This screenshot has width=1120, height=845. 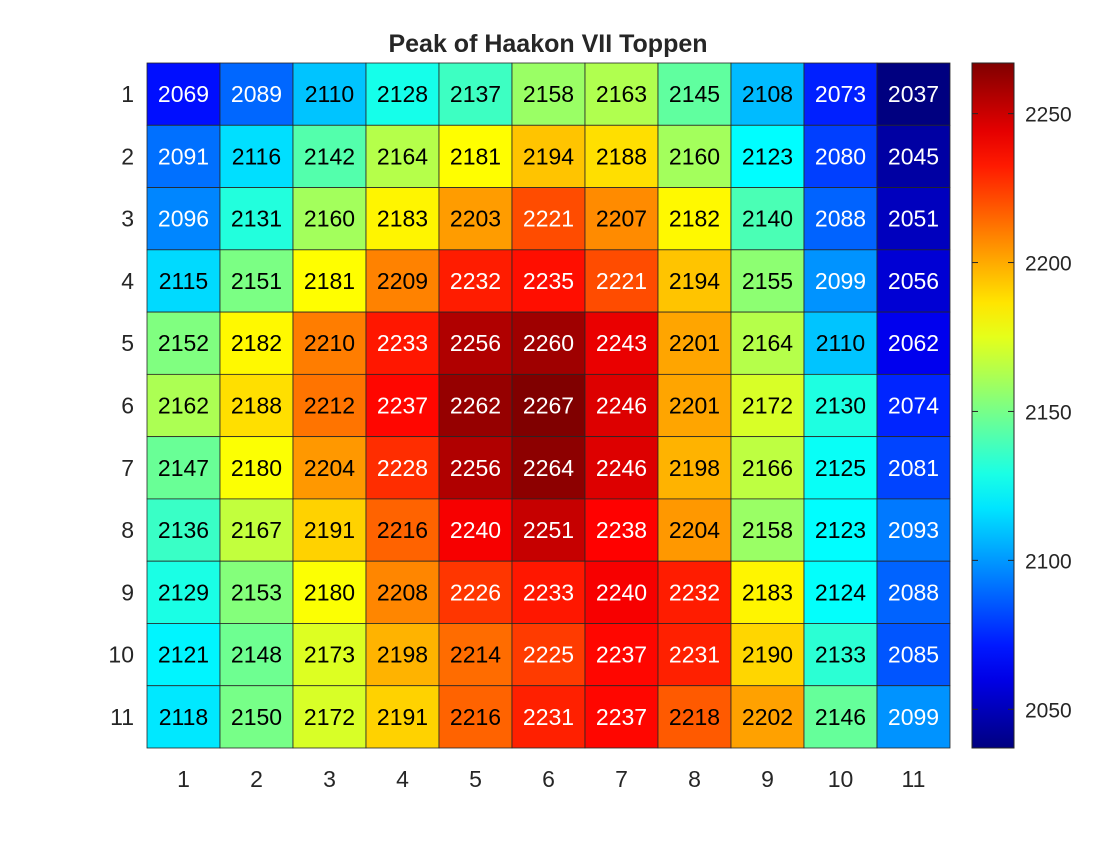 What do you see at coordinates (402, 655) in the screenshot?
I see `cell-value-label: 2198` at bounding box center [402, 655].